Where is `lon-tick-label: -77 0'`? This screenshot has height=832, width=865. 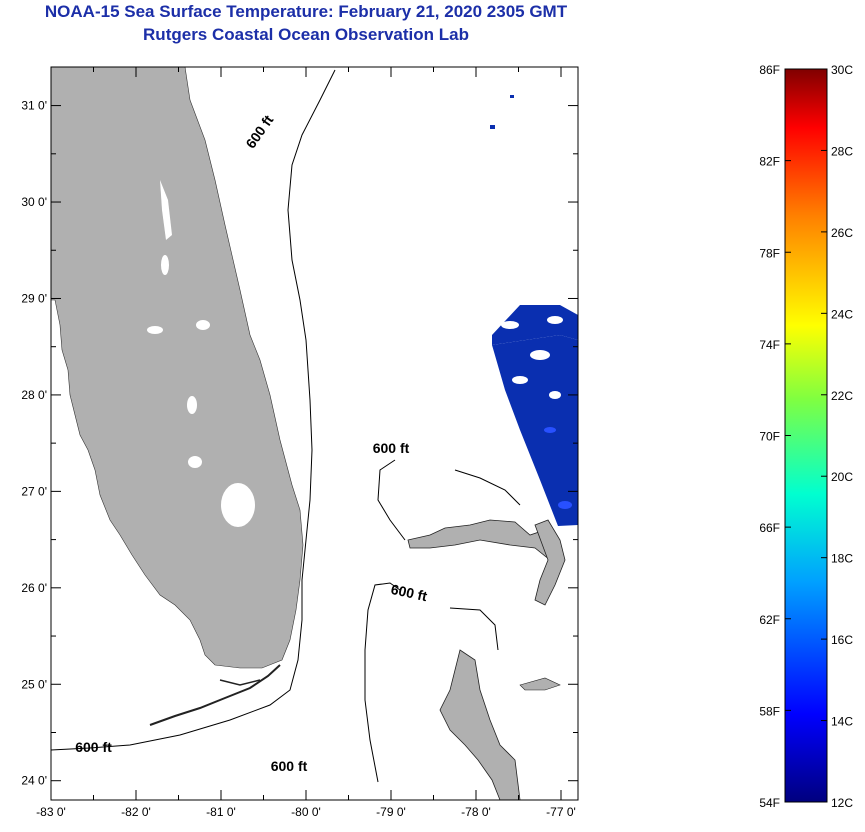 lon-tick-label: -77 0' is located at coordinates (561, 812).